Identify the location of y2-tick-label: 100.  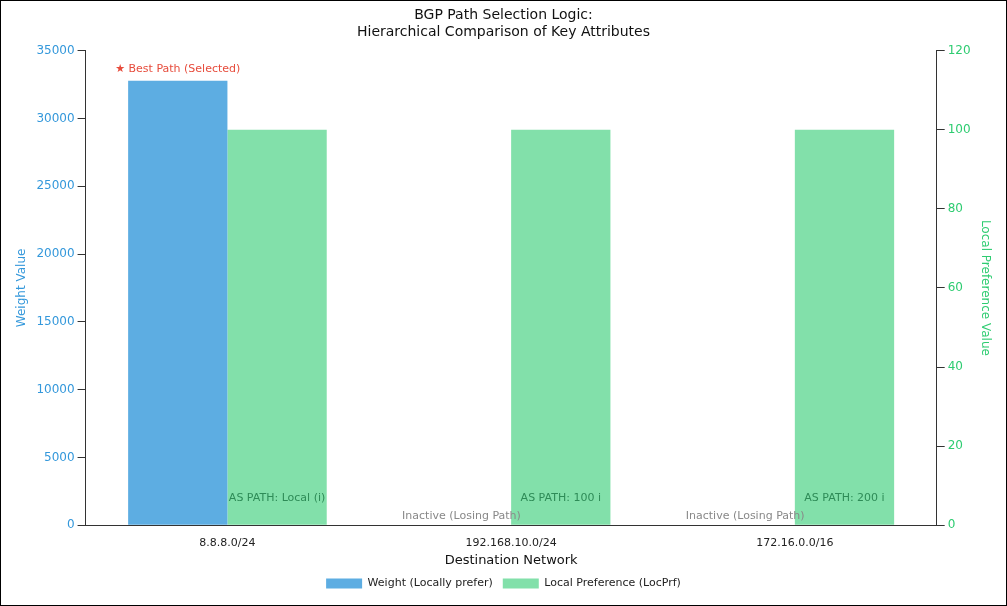
(959, 128).